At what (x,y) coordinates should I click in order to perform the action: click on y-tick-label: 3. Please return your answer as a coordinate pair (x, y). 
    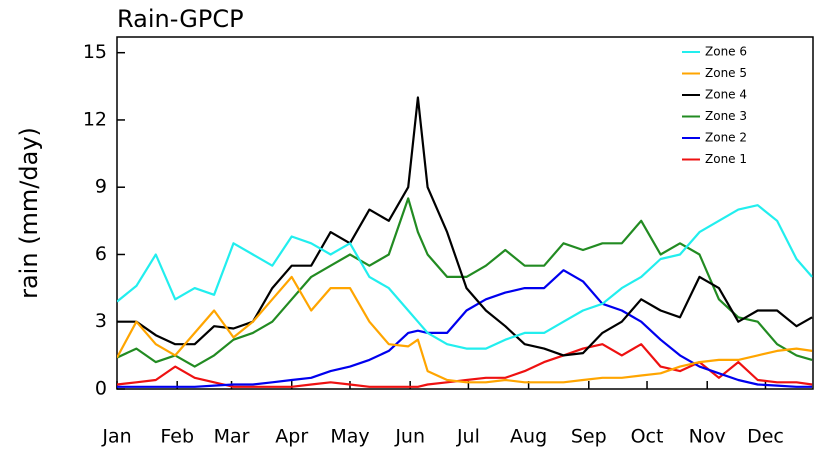
    Looking at the image, I should click on (101, 321).